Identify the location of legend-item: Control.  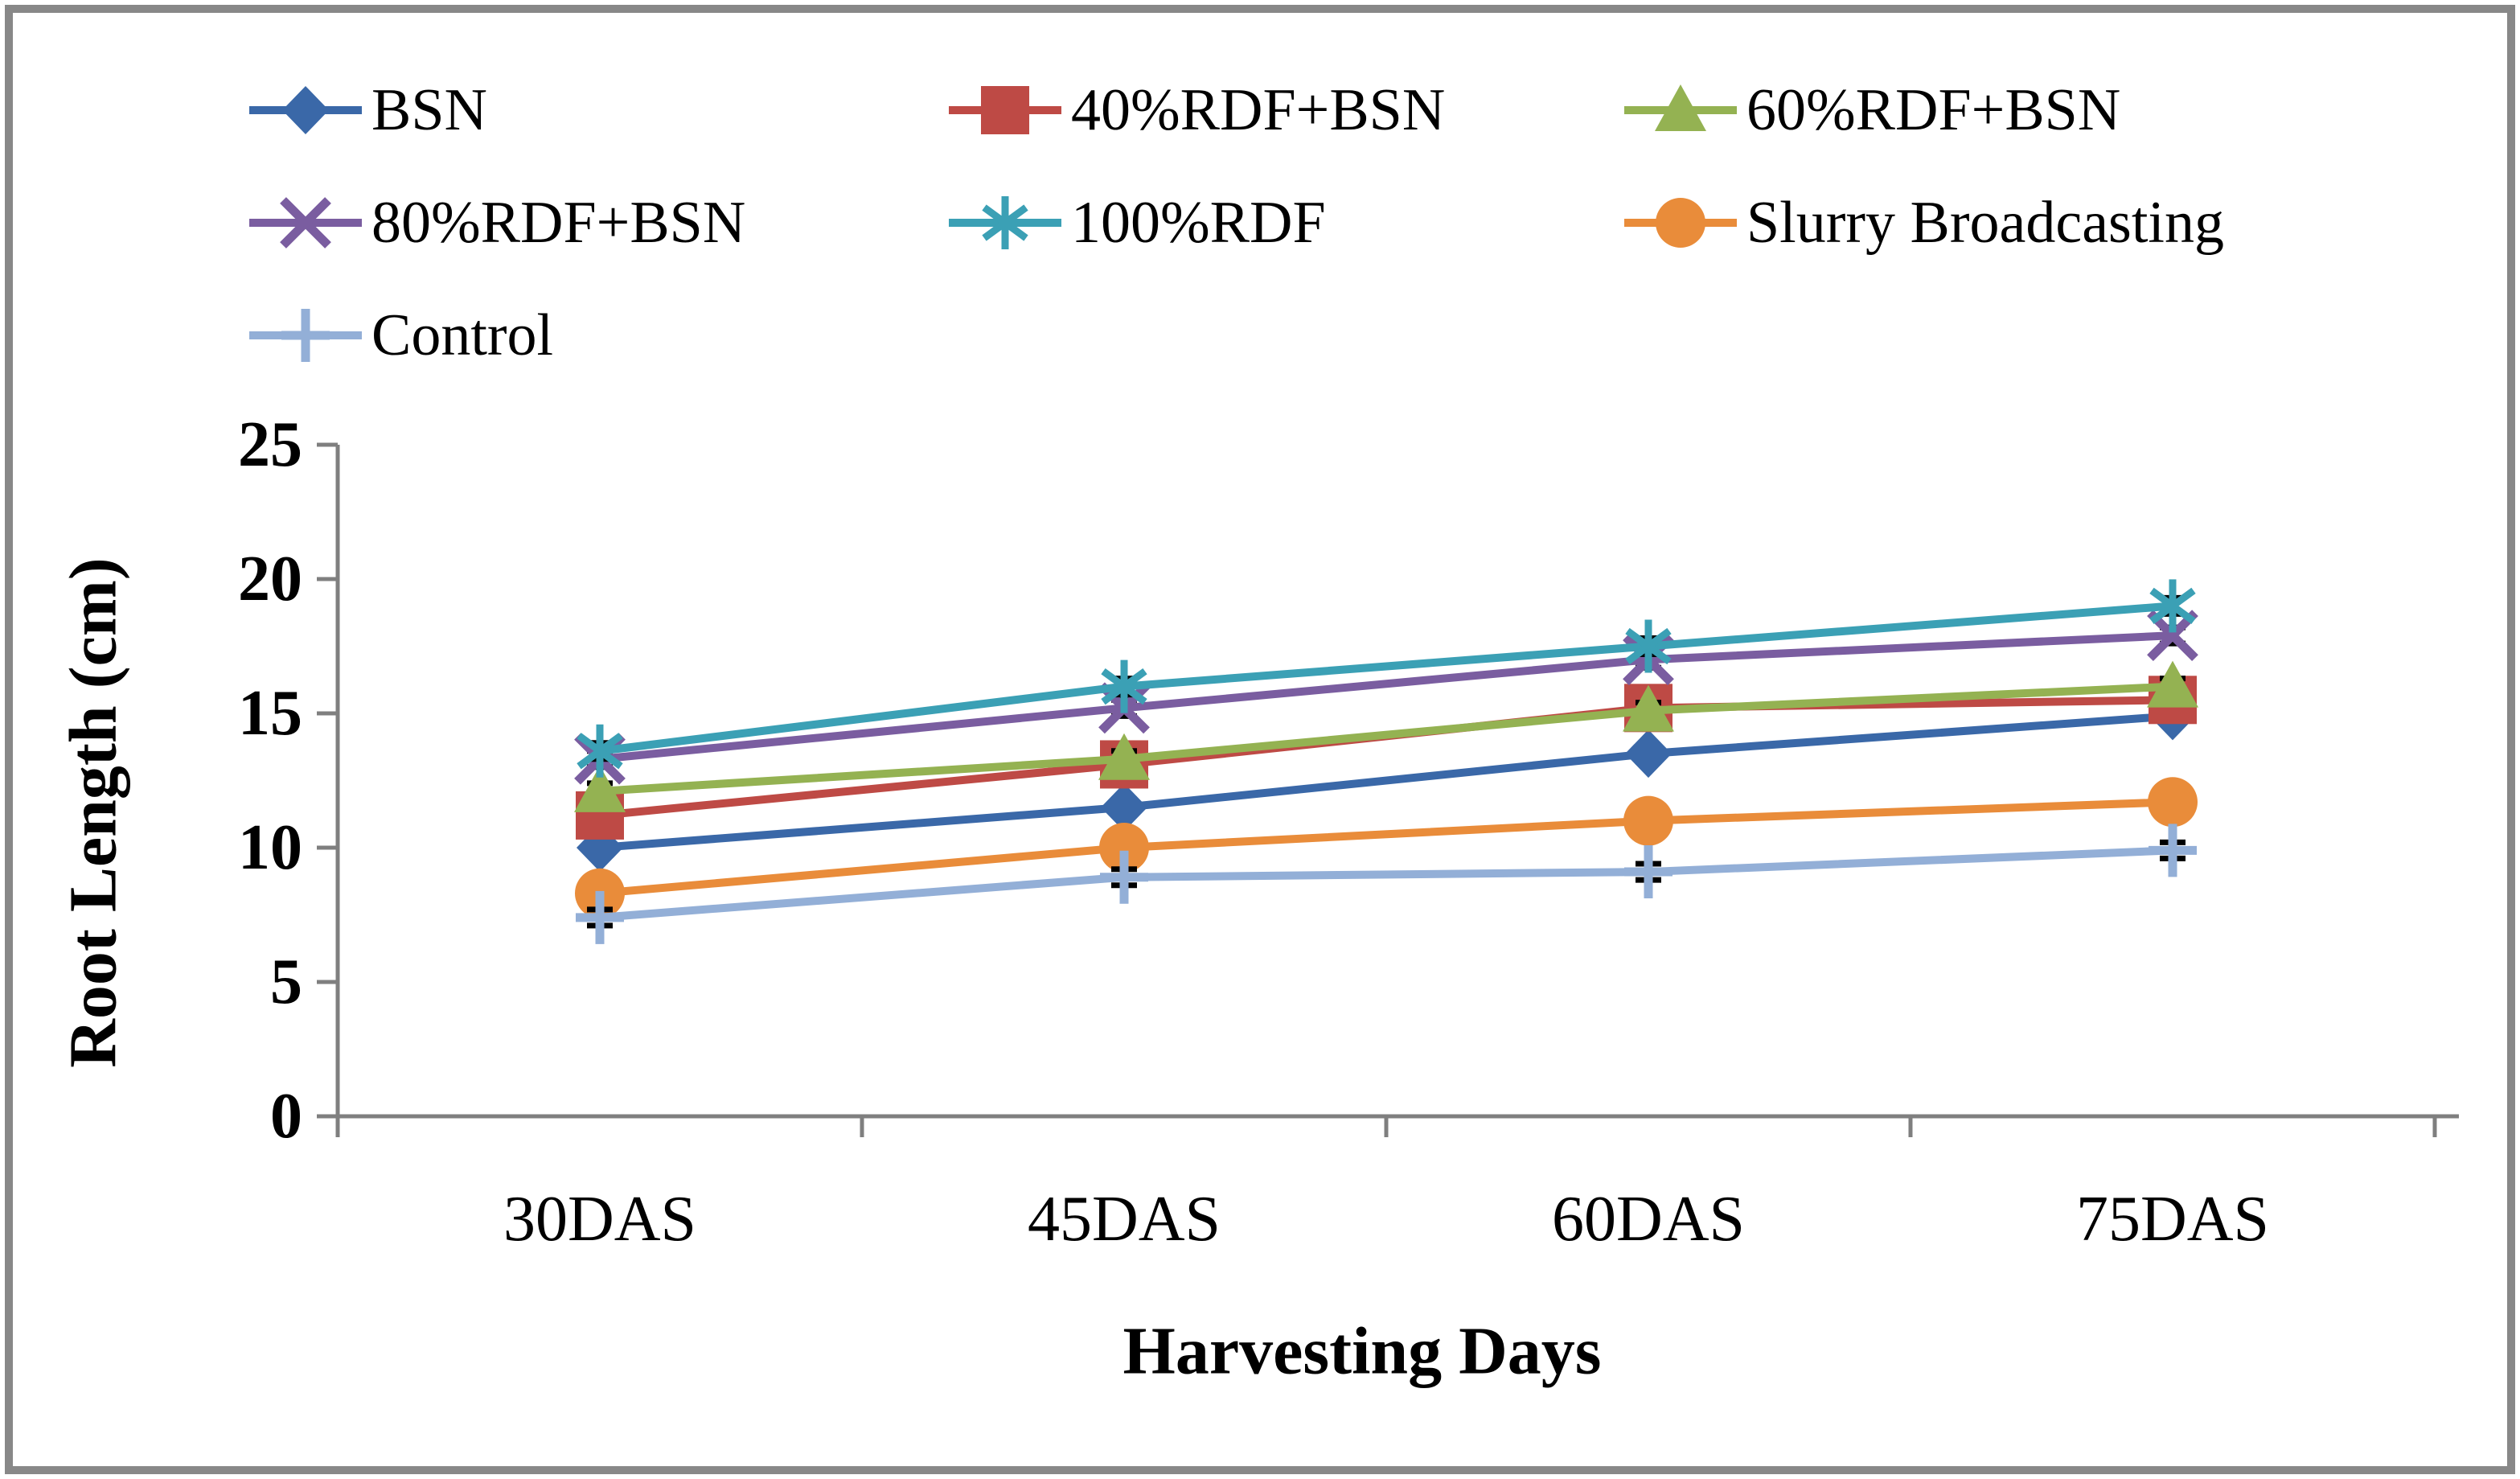
(401, 335).